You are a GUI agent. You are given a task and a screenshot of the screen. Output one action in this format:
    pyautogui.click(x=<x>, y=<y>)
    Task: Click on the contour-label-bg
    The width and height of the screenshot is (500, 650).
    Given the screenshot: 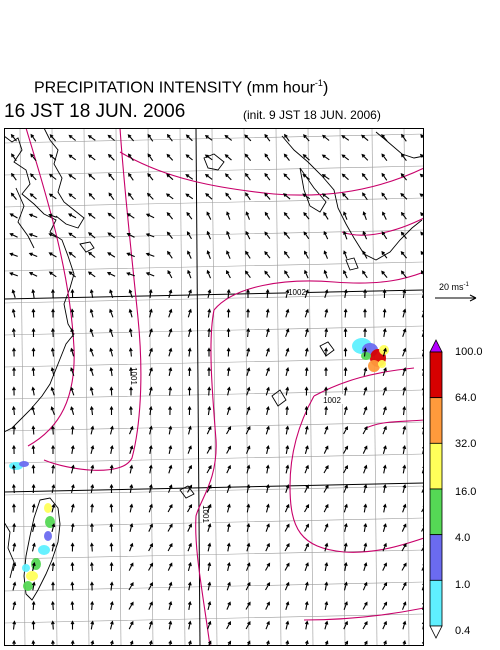 What is the action you would take?
    pyautogui.click(x=332, y=399)
    